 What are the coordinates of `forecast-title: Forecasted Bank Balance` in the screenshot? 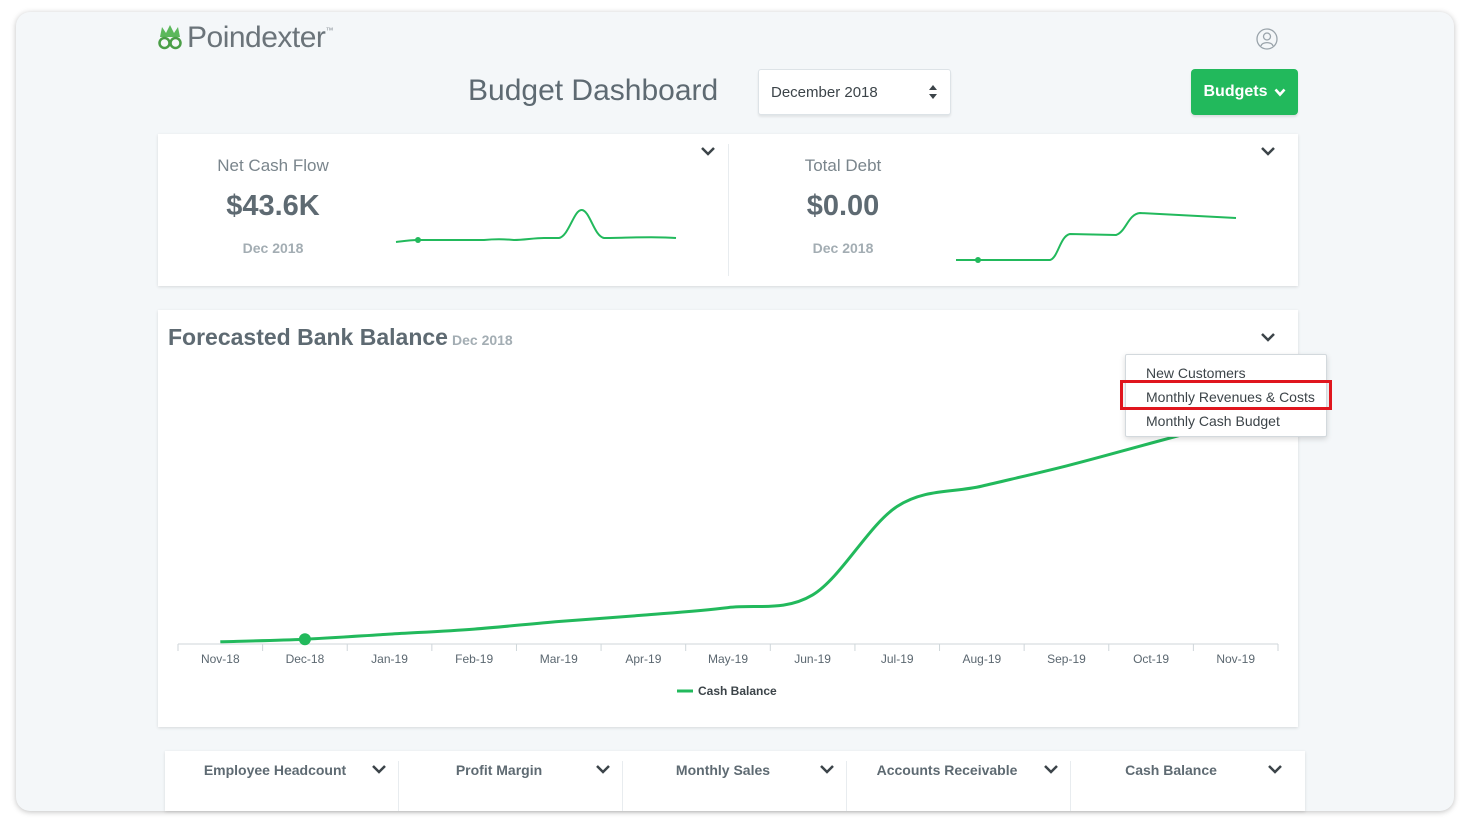 It's located at (308, 337).